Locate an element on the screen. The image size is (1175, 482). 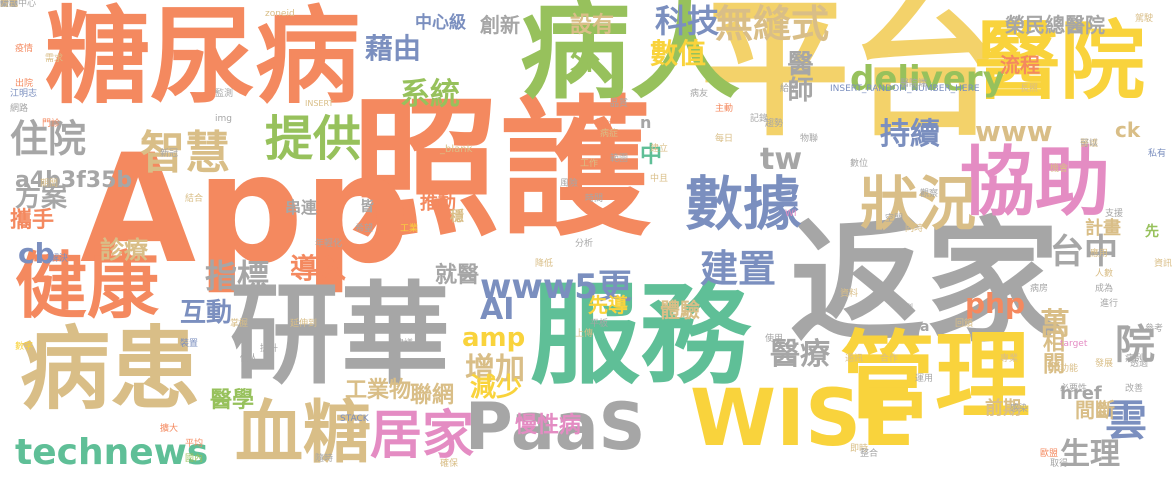
cloud-word: WI is located at coordinates (791, 214).